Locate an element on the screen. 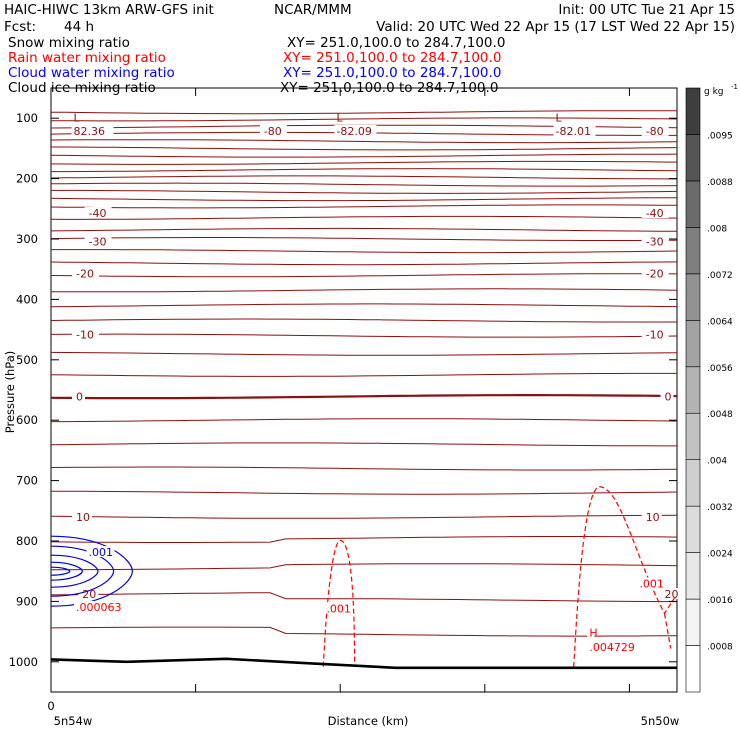 Image resolution: width=740 pixels, height=740 pixels. cloud-water-label: .001 is located at coordinates (101, 552).